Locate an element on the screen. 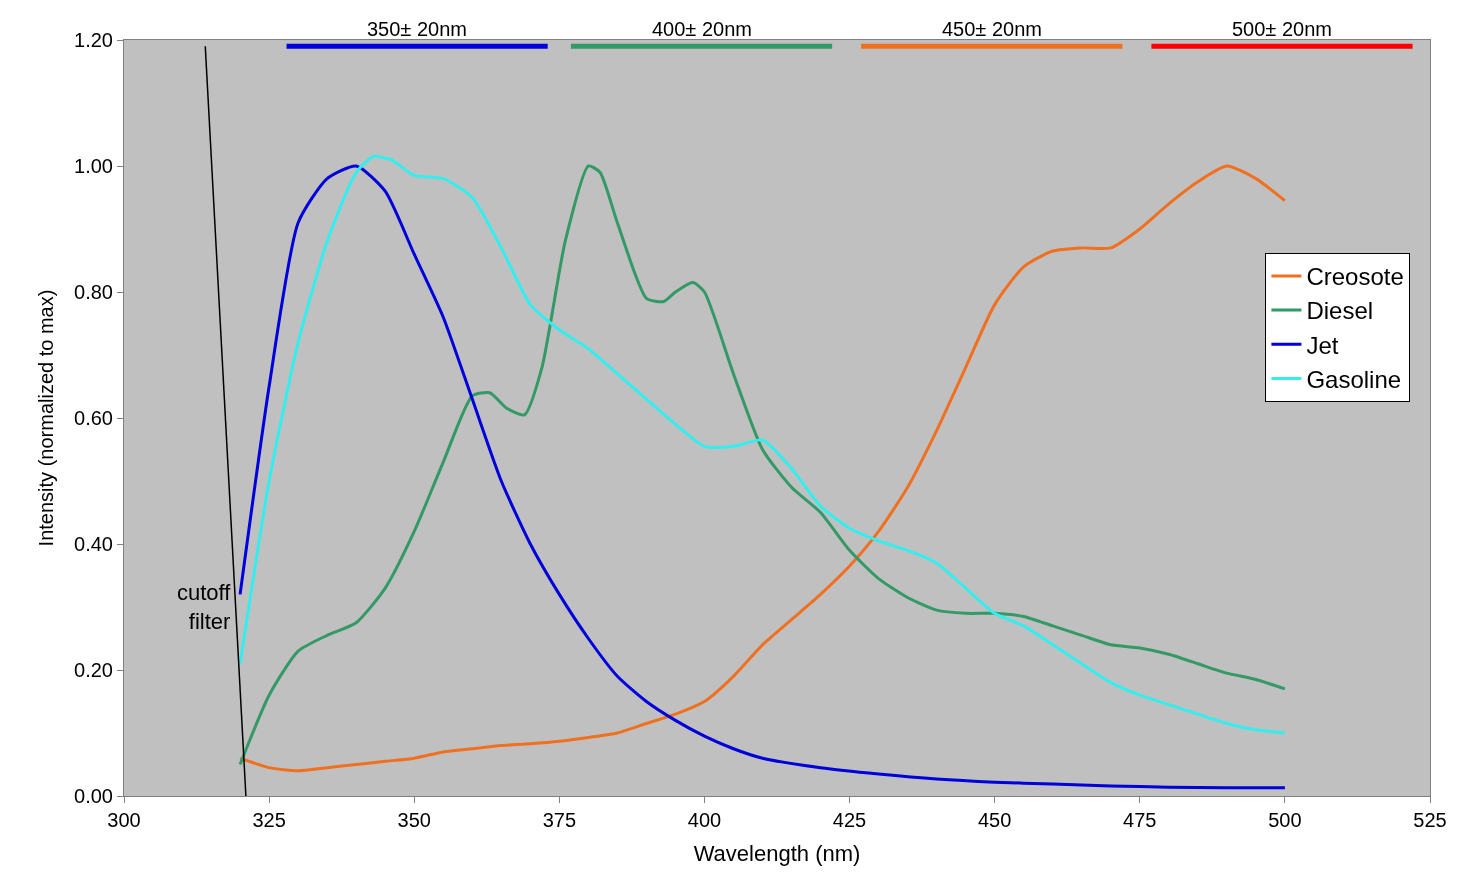  x-tick-label: 400 is located at coordinates (704, 820).